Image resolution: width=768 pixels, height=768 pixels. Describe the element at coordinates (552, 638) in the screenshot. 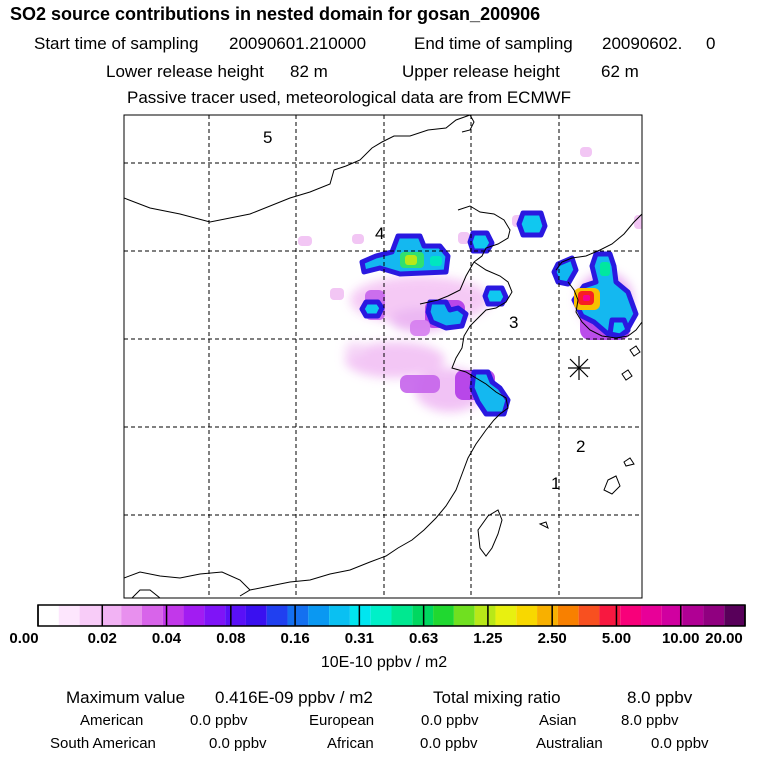

I see `colorbar-tick-label: 2.50` at that location.